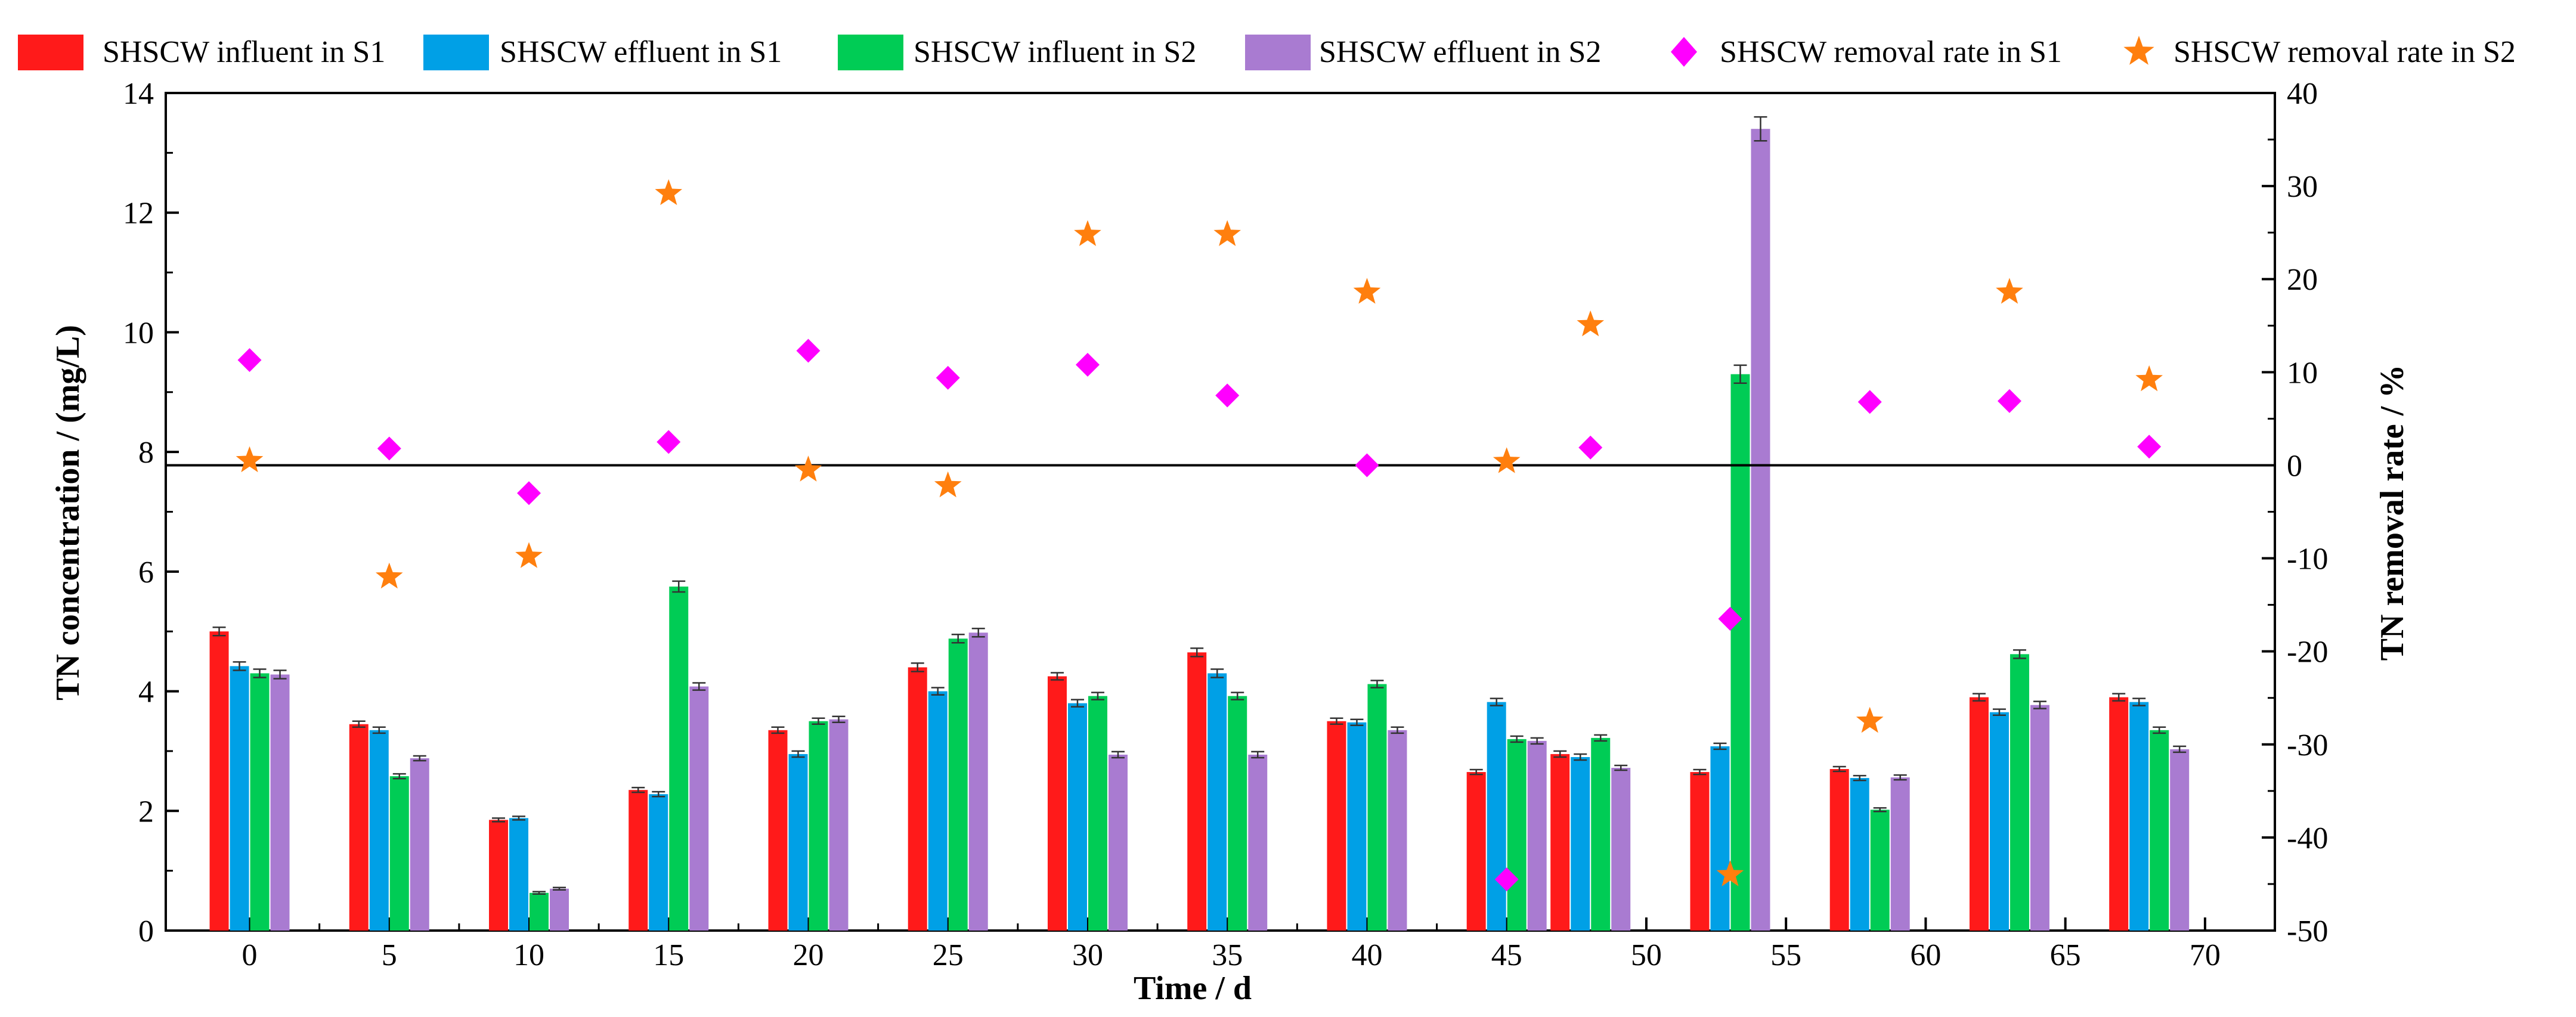 Image resolution: width=2576 pixels, height=1017 pixels. What do you see at coordinates (250, 955) in the screenshot?
I see `x-tick-label: 0` at bounding box center [250, 955].